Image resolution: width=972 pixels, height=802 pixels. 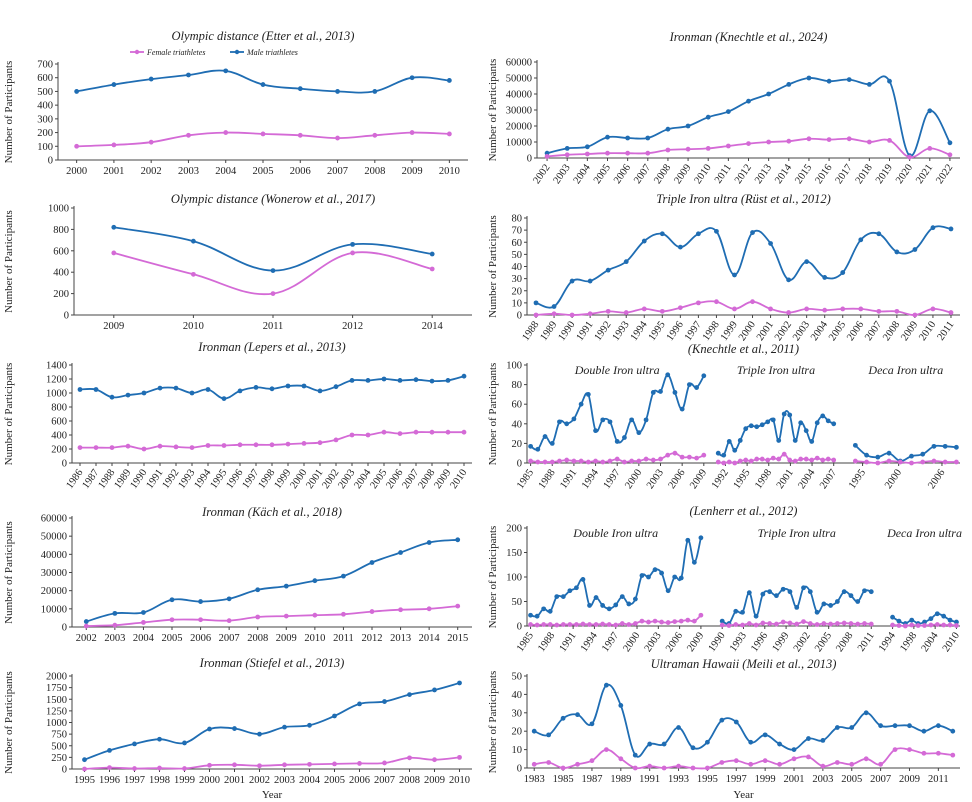 I want to click on chart-title: (Knechtle et al., 2011), so click(x=743, y=349).